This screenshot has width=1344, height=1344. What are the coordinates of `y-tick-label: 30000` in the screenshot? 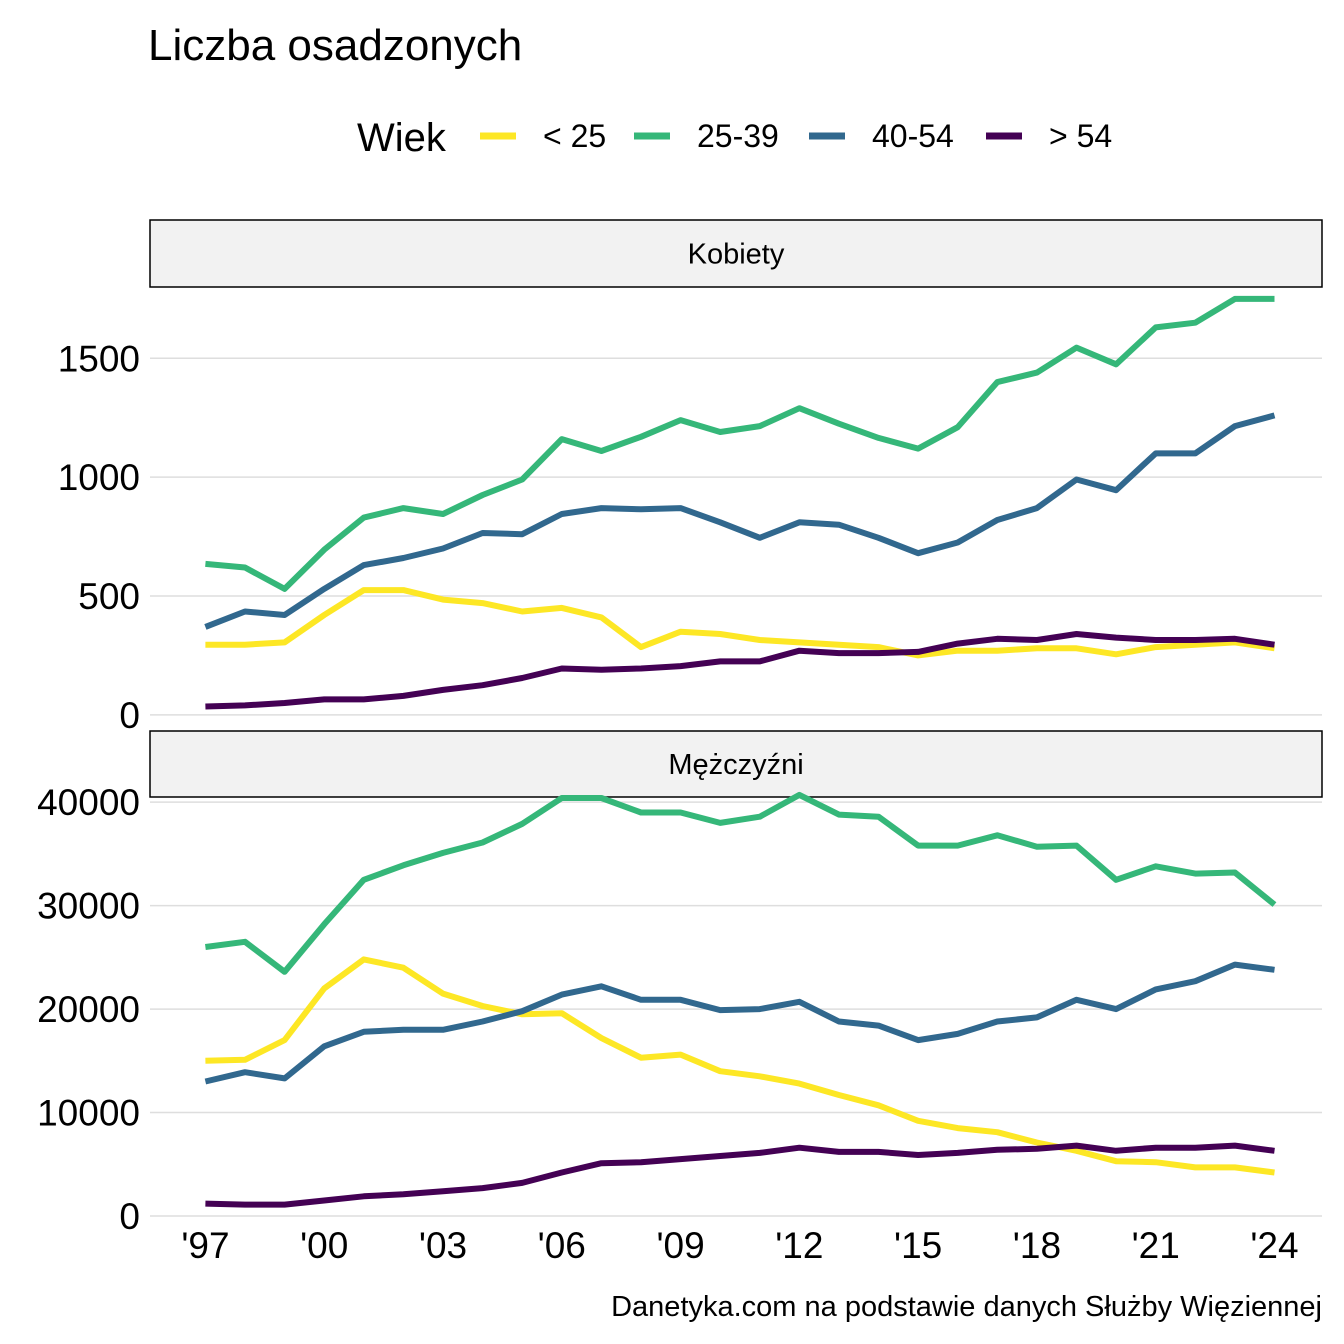 It's located at (88, 906).